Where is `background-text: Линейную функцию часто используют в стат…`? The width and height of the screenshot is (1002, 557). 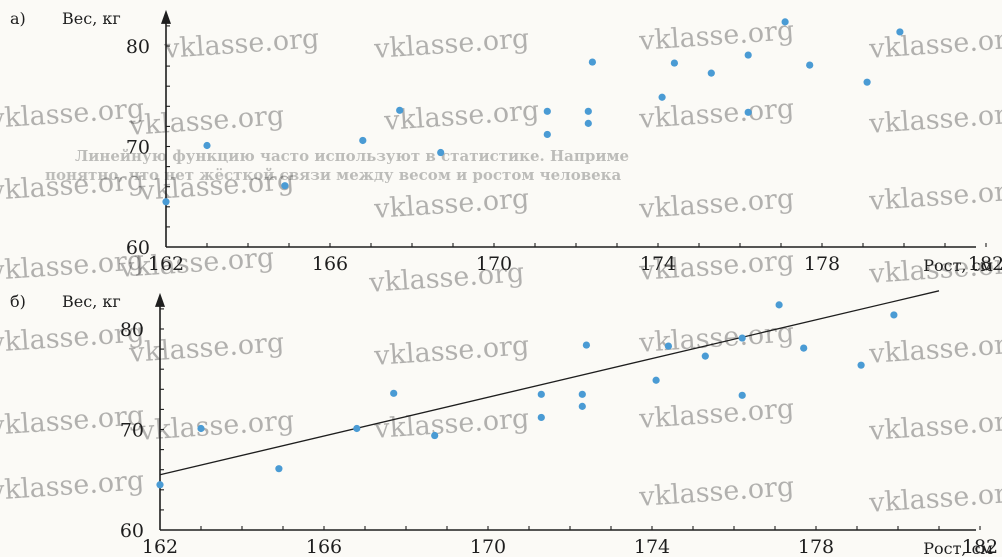 background-text: Линейную функцию часто используют в стат… is located at coordinates (337, 165).